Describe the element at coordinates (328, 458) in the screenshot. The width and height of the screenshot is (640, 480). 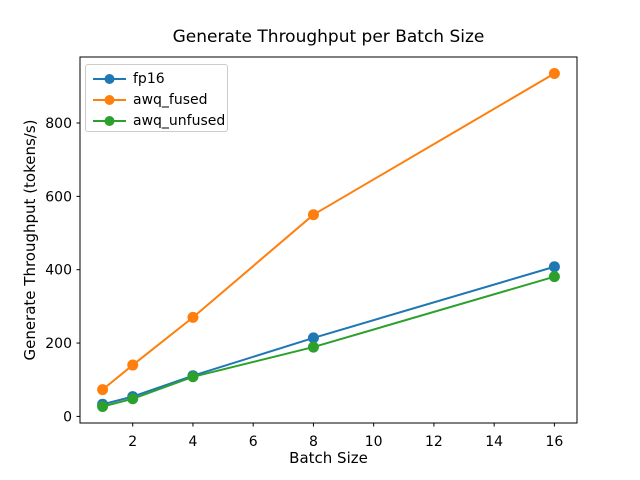
I see `x-axis-label: Batch Size` at that location.